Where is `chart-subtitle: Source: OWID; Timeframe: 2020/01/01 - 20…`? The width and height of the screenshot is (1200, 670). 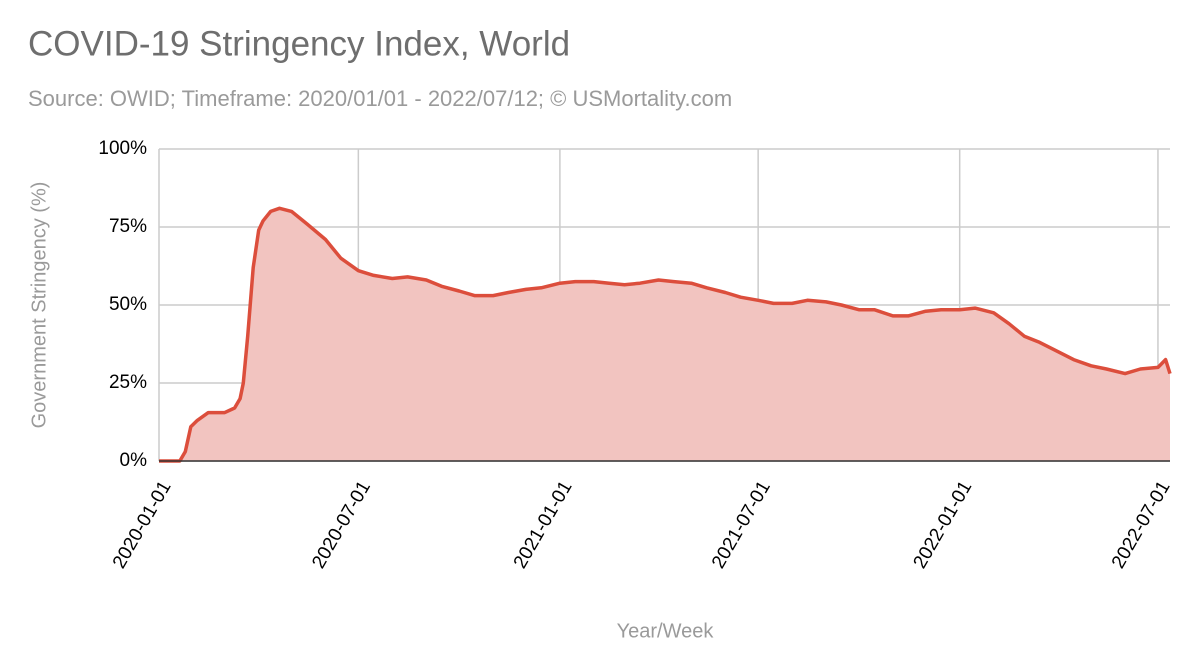 chart-subtitle: Source: OWID; Timeframe: 2020/01/01 - 20… is located at coordinates (380, 98).